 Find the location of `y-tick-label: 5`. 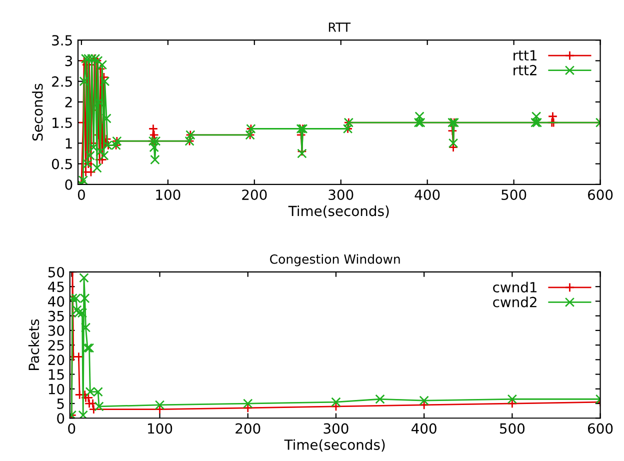

y-tick-label: 5 is located at coordinates (60, 403).